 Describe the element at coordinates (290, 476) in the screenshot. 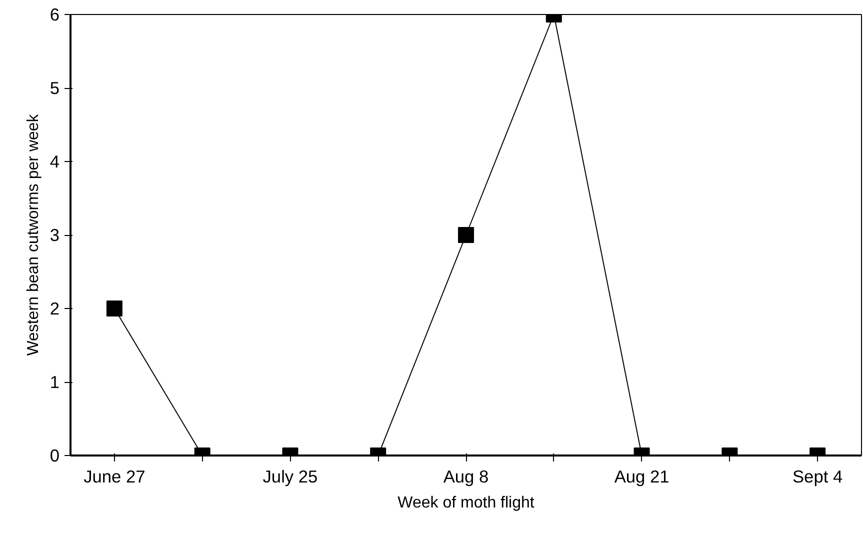

I see `x-tick-label: July 25` at that location.